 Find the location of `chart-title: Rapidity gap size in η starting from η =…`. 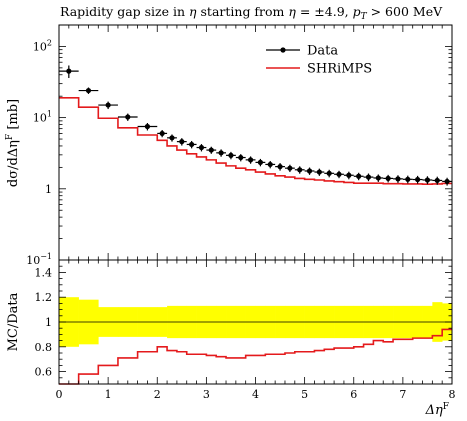

chart-title: Rapidity gap size in η starting from η =… is located at coordinates (251, 13).